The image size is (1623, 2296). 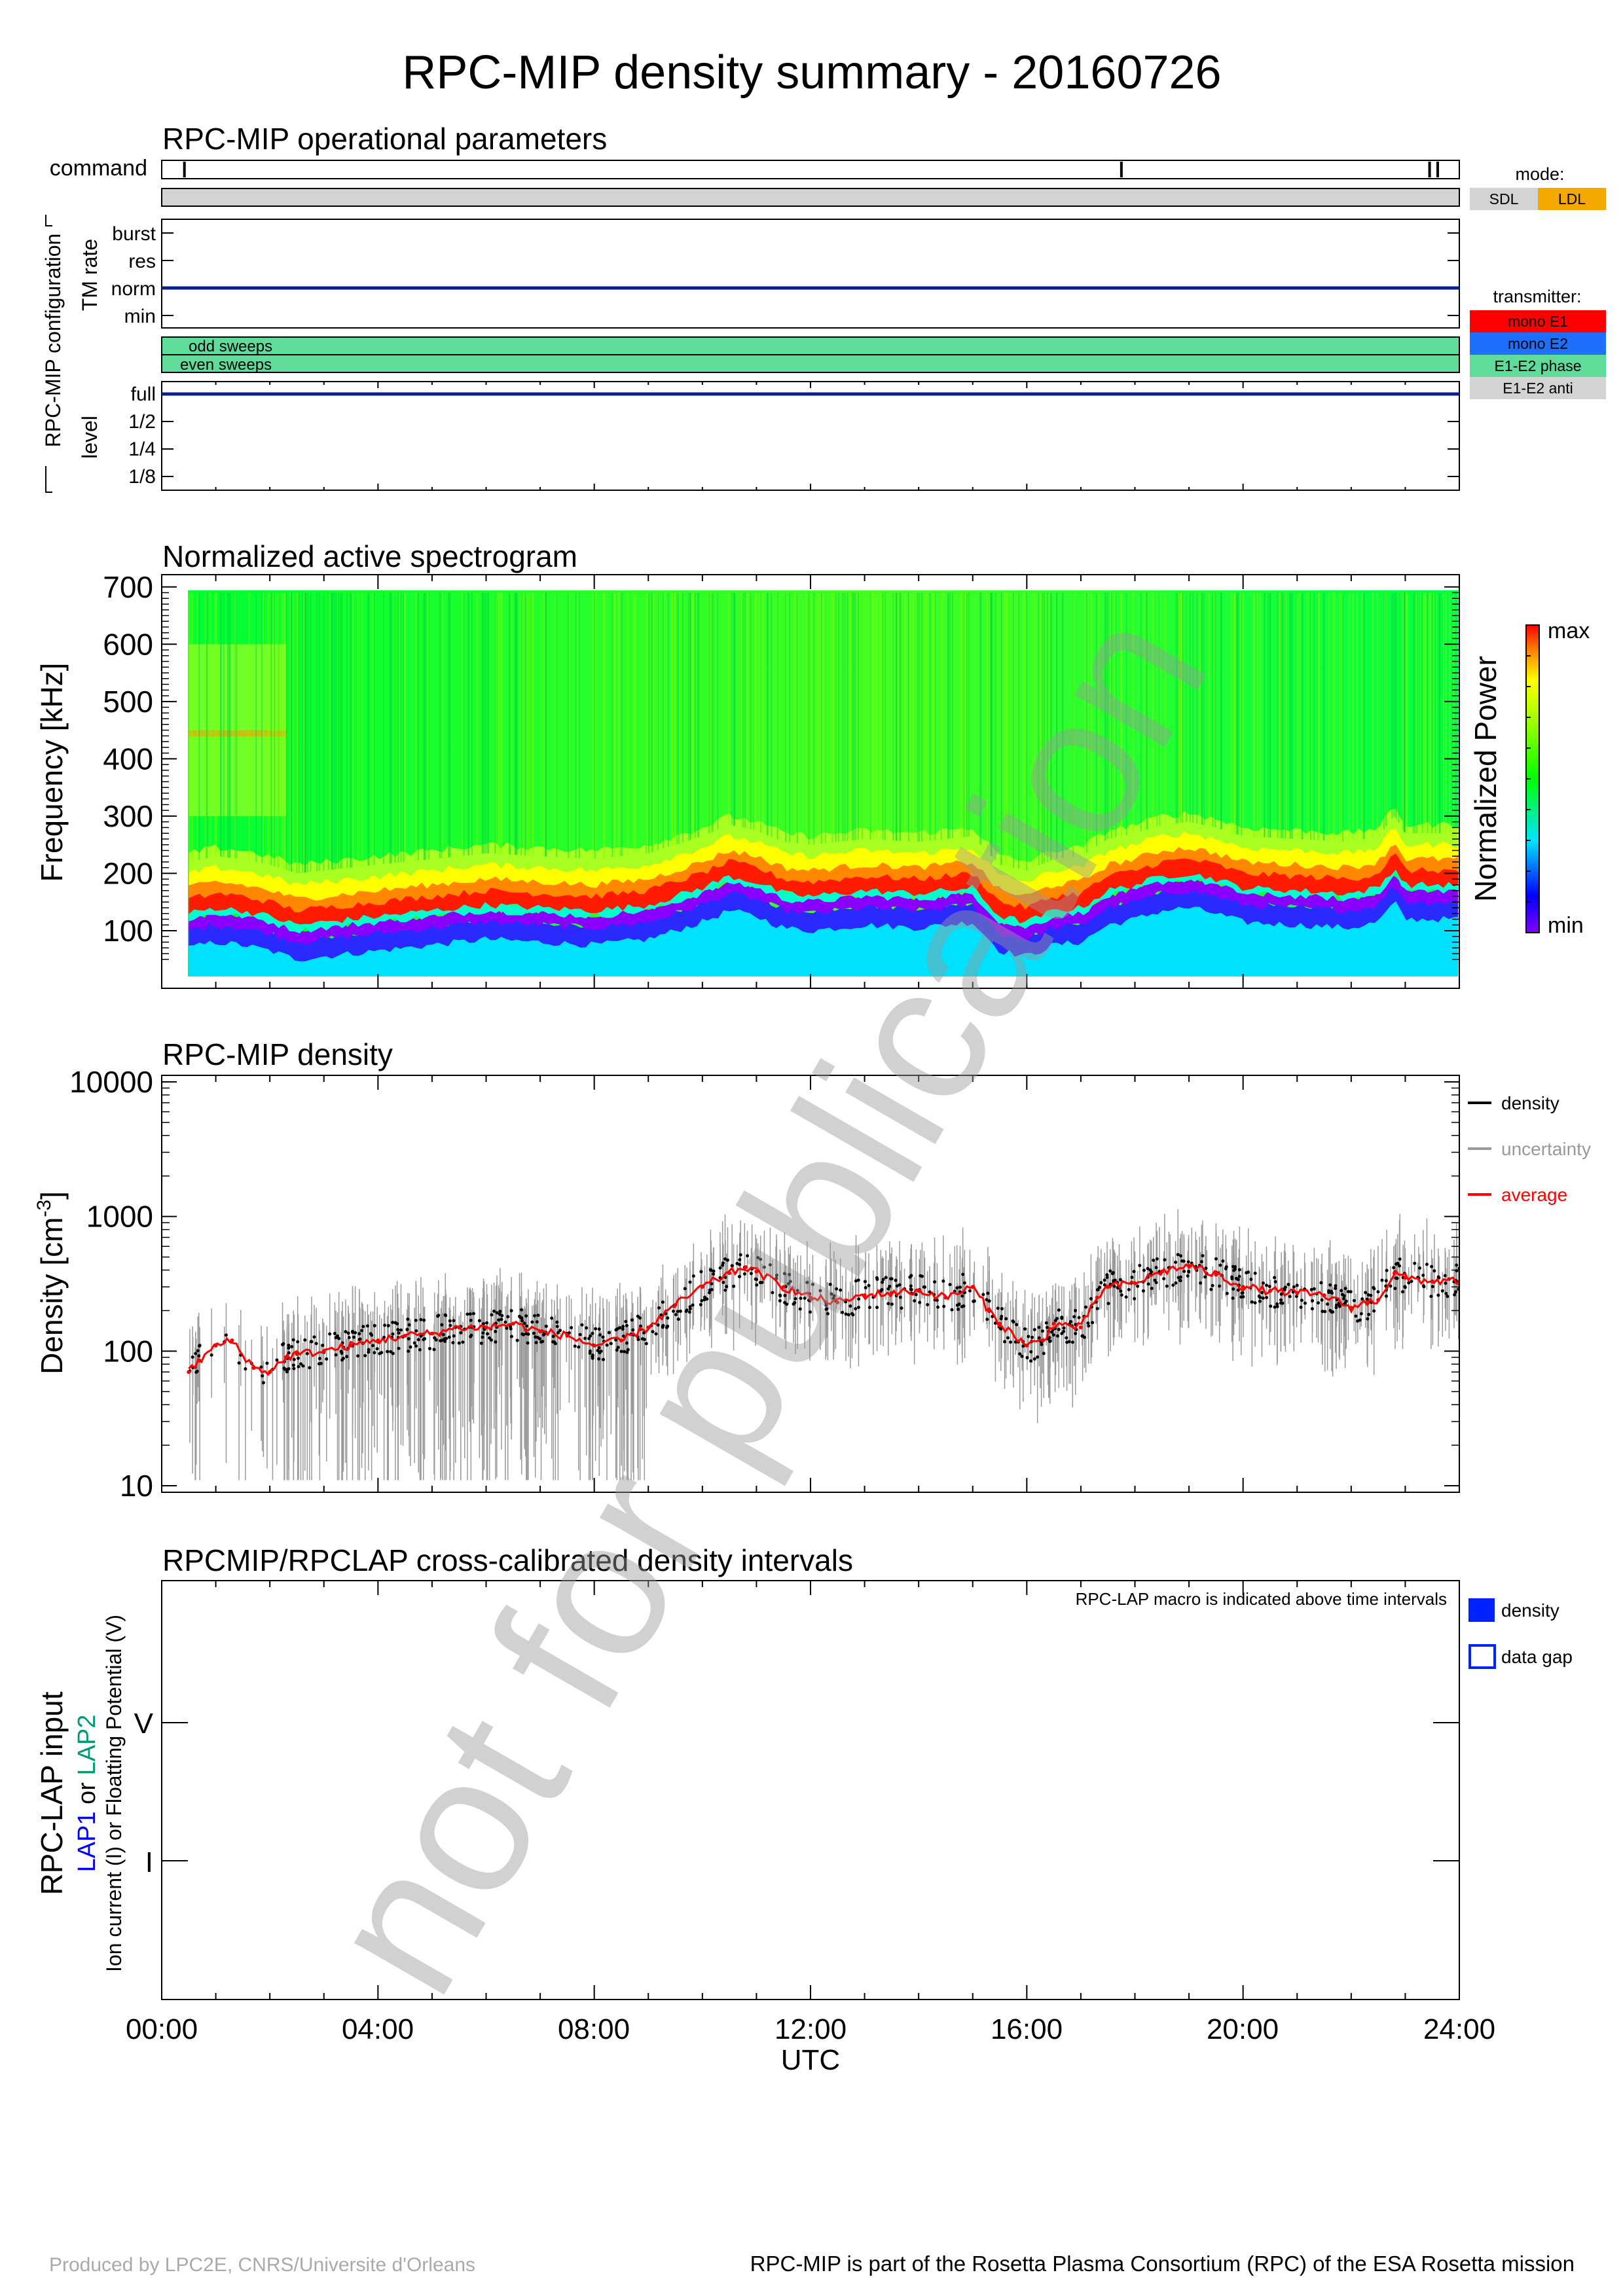 What do you see at coordinates (128, 702) in the screenshot?
I see `freq-tick-label: 500` at bounding box center [128, 702].